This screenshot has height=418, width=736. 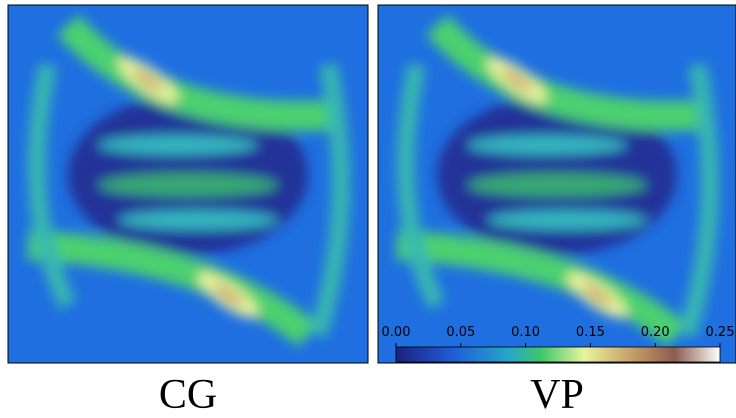 I want to click on tick-label: 0.10, so click(x=525, y=332).